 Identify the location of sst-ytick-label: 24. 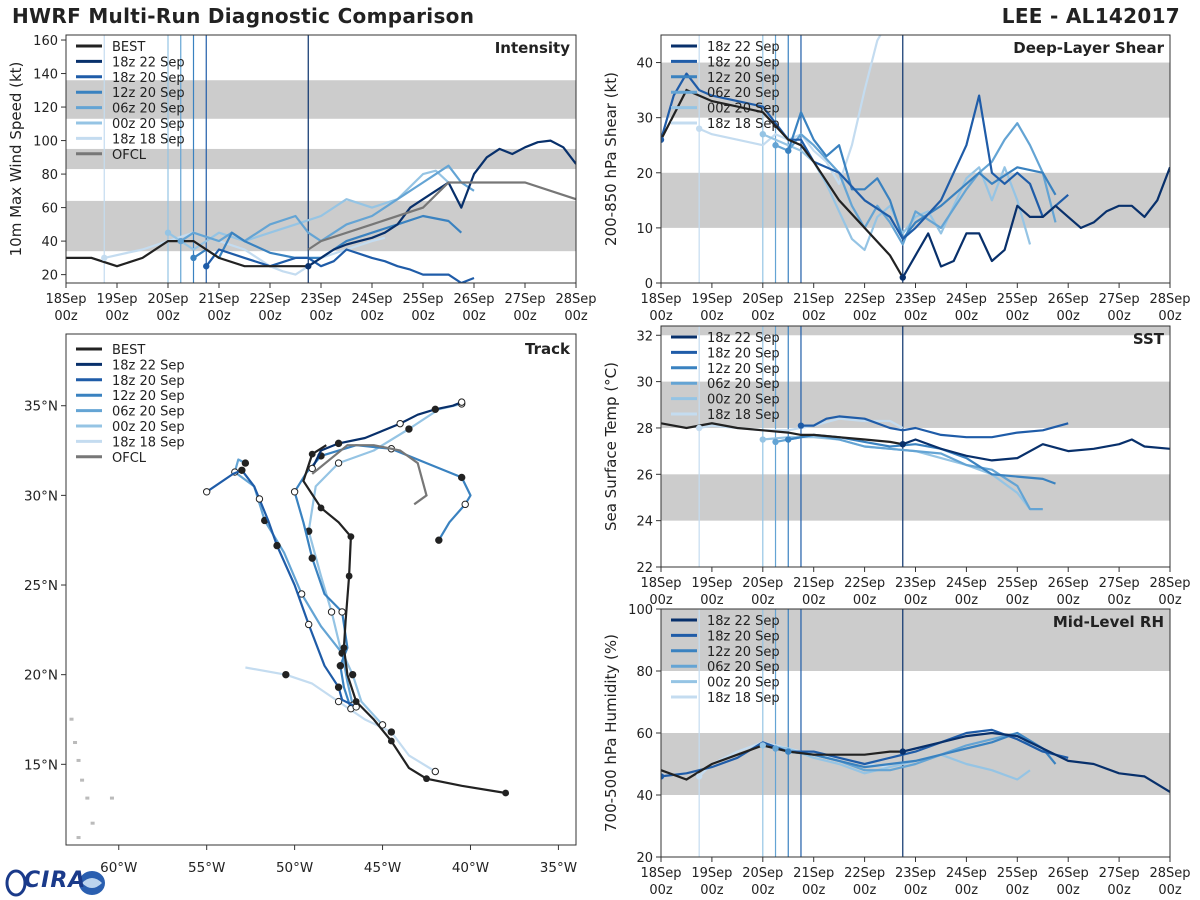
(644, 522).